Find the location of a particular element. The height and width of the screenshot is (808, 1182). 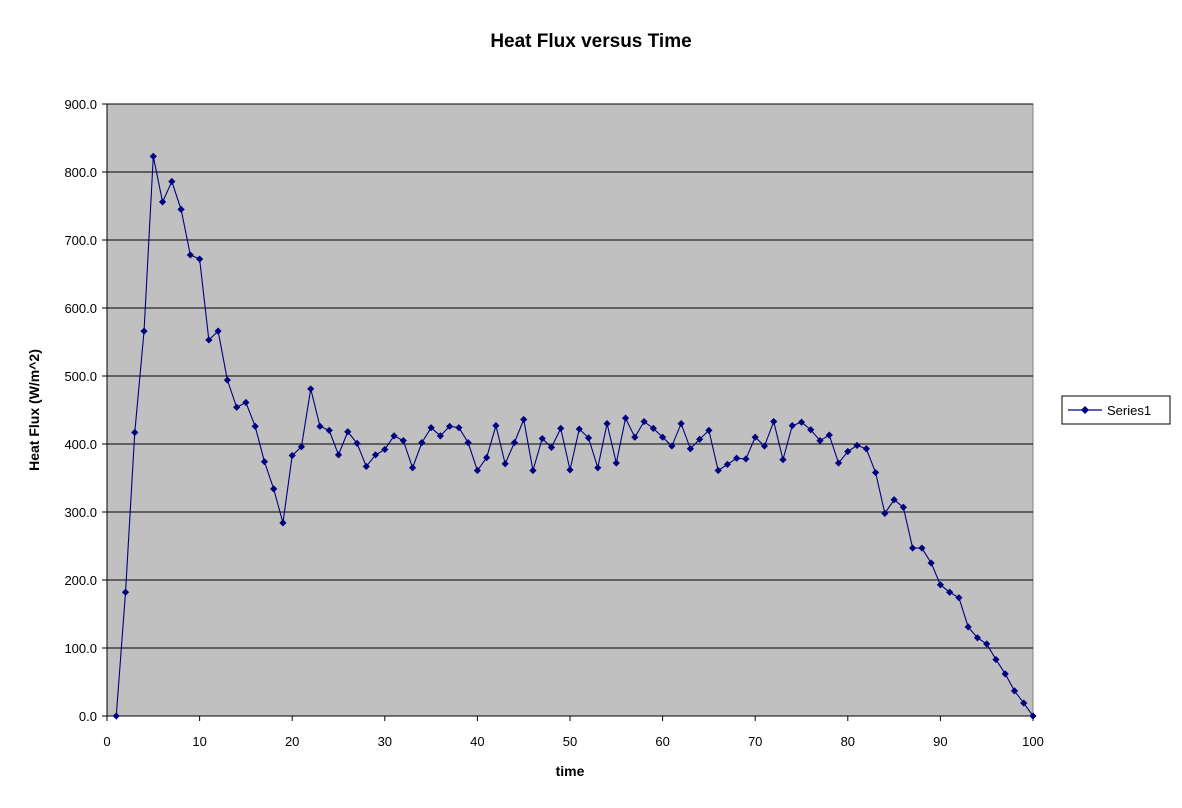

y-tick-label: 300.0 is located at coordinates (80, 512).